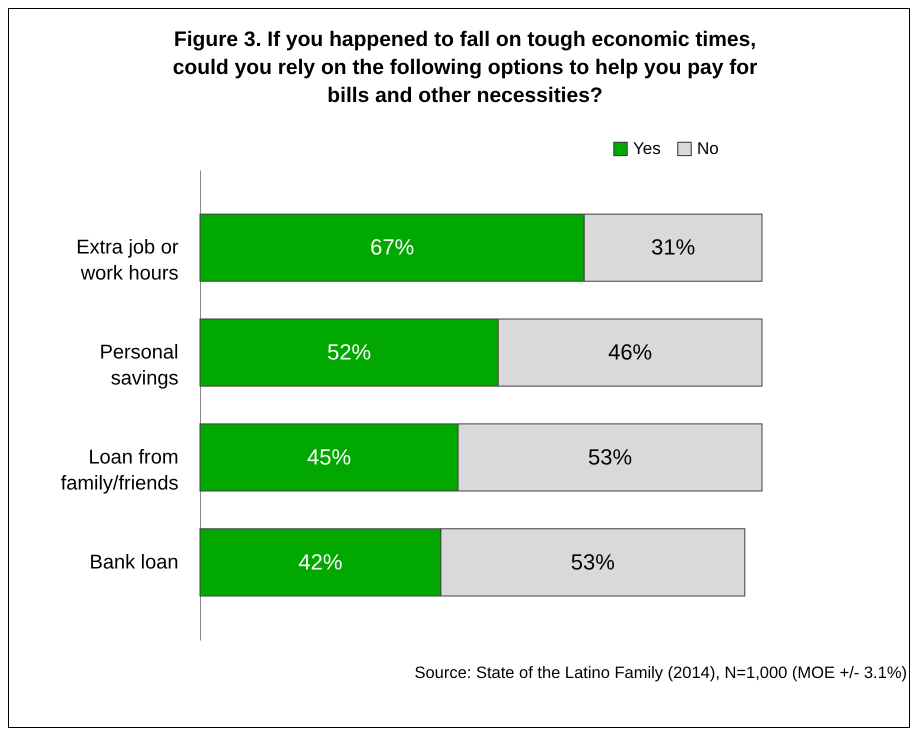  Describe the element at coordinates (660, 673) in the screenshot. I see `source-note: Source: State of the Latino Family (2014), N=1,000 (MOE +/- 3.1%)` at that location.